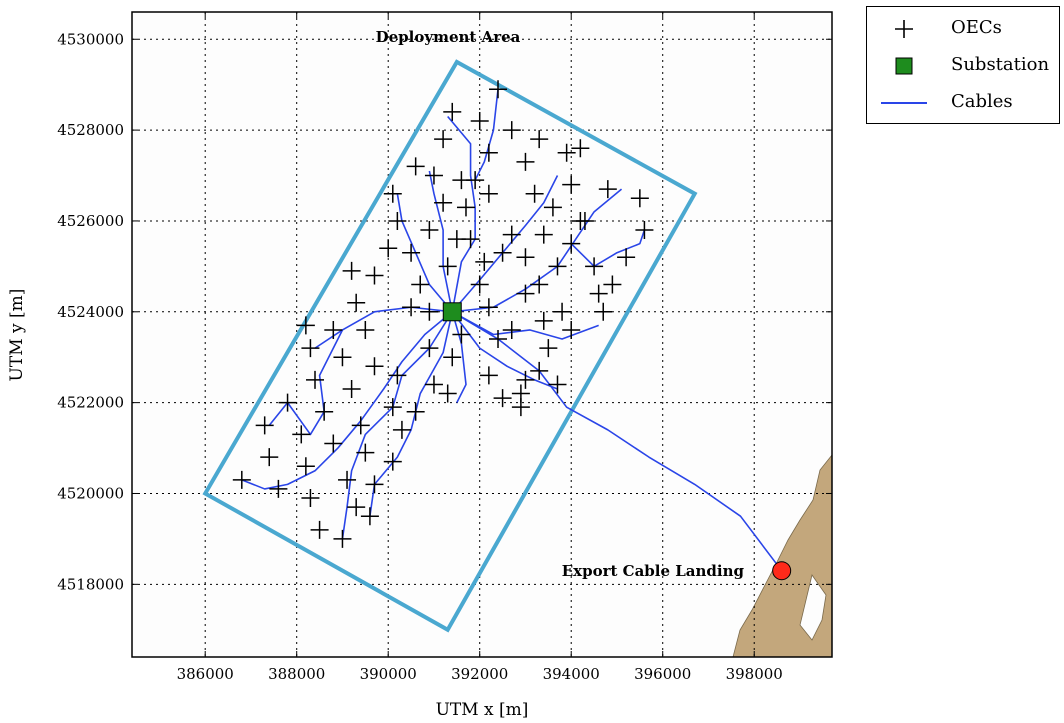  I want to click on legend-label-cables: Cables, so click(982, 101).